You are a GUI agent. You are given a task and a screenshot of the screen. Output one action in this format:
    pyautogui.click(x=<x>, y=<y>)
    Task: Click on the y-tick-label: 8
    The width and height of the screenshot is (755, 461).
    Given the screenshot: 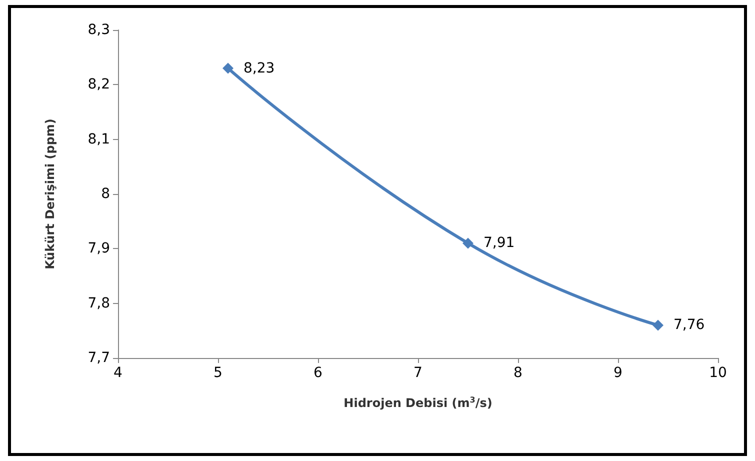 What is the action you would take?
    pyautogui.click(x=105, y=194)
    